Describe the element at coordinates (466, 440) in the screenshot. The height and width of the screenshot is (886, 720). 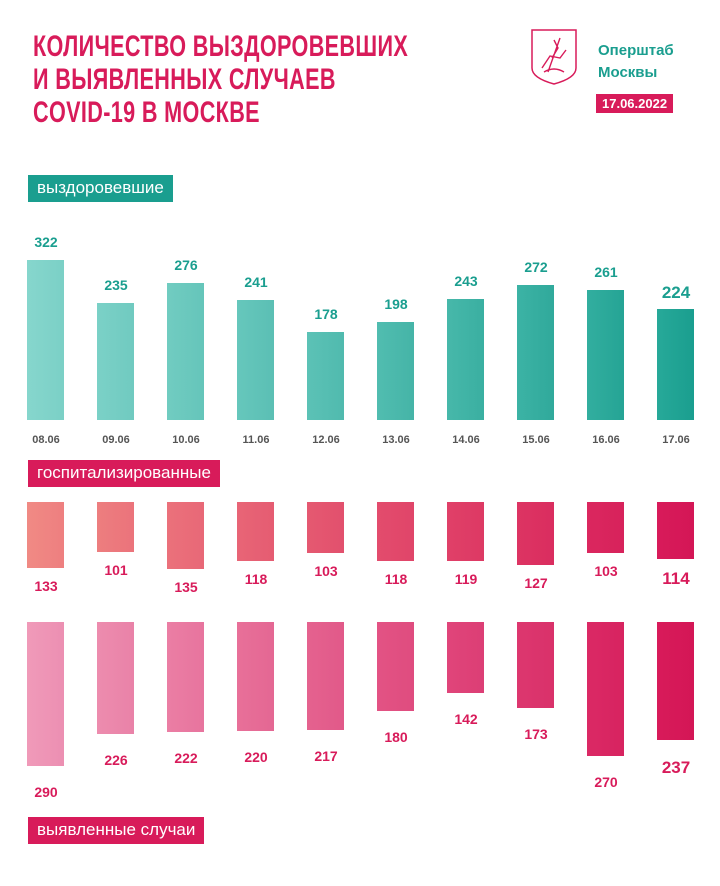
I see `date-tick: 14.06` at that location.